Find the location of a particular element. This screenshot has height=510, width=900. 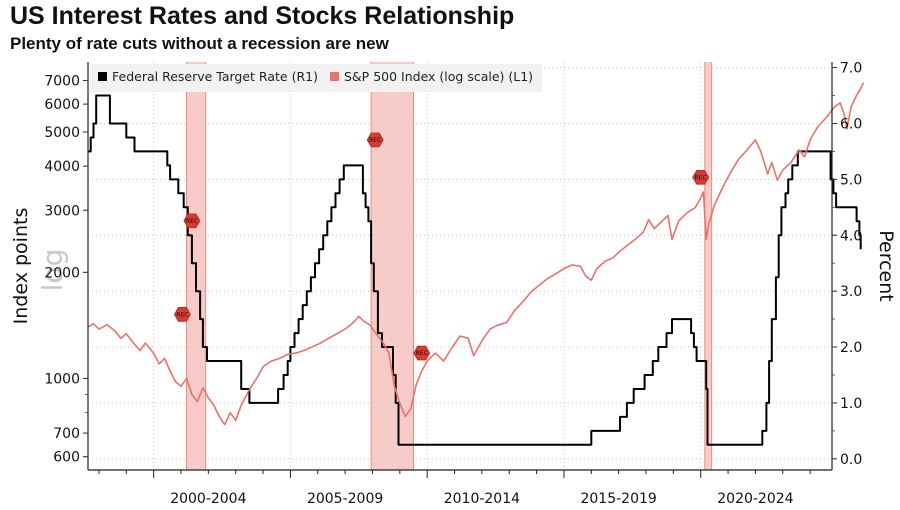

legend-label: Federal Reserve Target Rate (R1) is located at coordinates (215, 76).